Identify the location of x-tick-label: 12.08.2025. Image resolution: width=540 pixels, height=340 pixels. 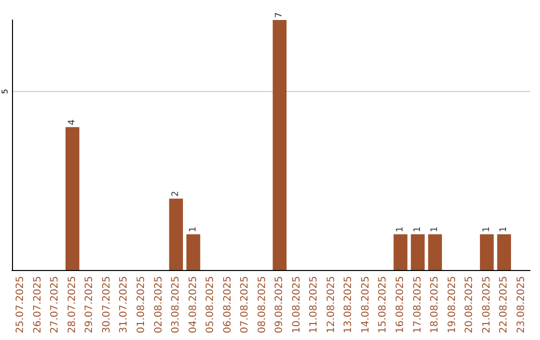
(331, 305).